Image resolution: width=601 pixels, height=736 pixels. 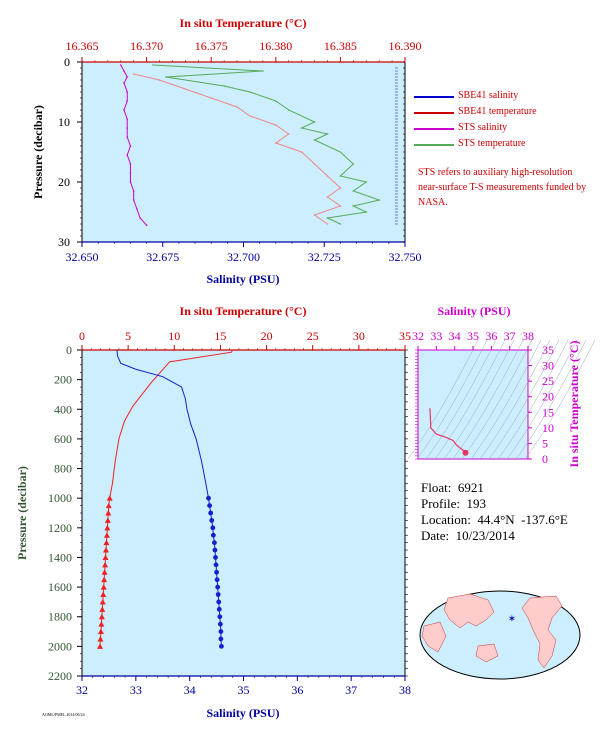 I want to click on ts-density-contours, so click(x=501, y=399).